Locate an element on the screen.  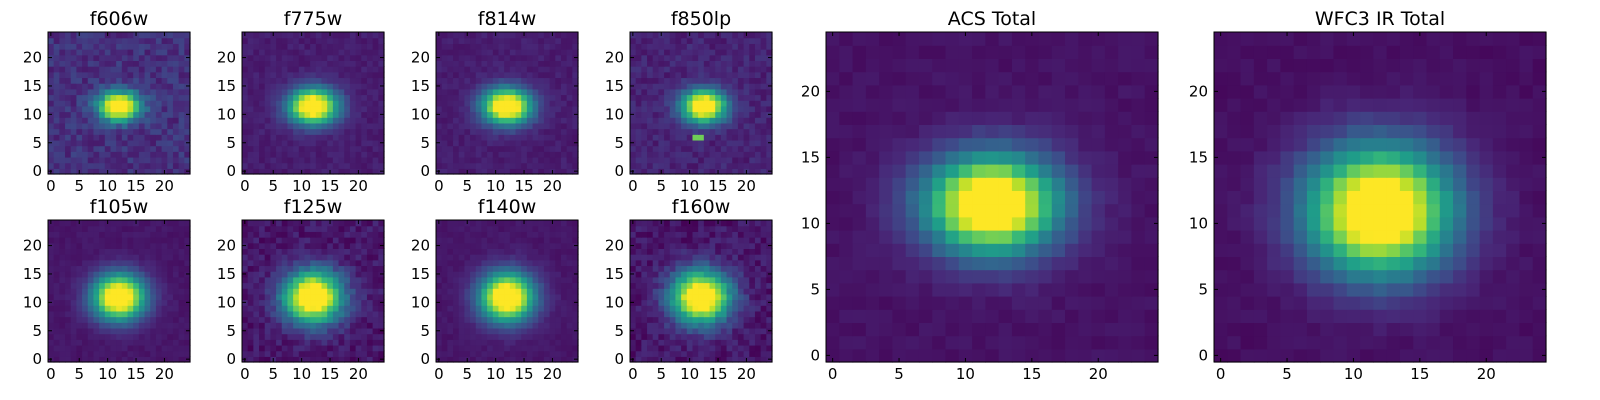
y-tick-label: 0 is located at coordinates (619, 171).